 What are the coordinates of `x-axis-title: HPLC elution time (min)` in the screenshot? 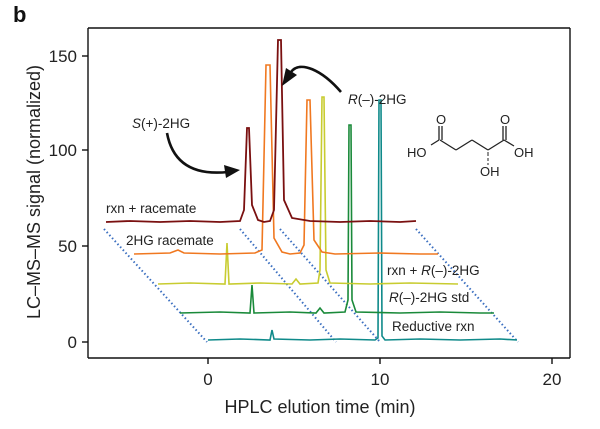 It's located at (319, 407).